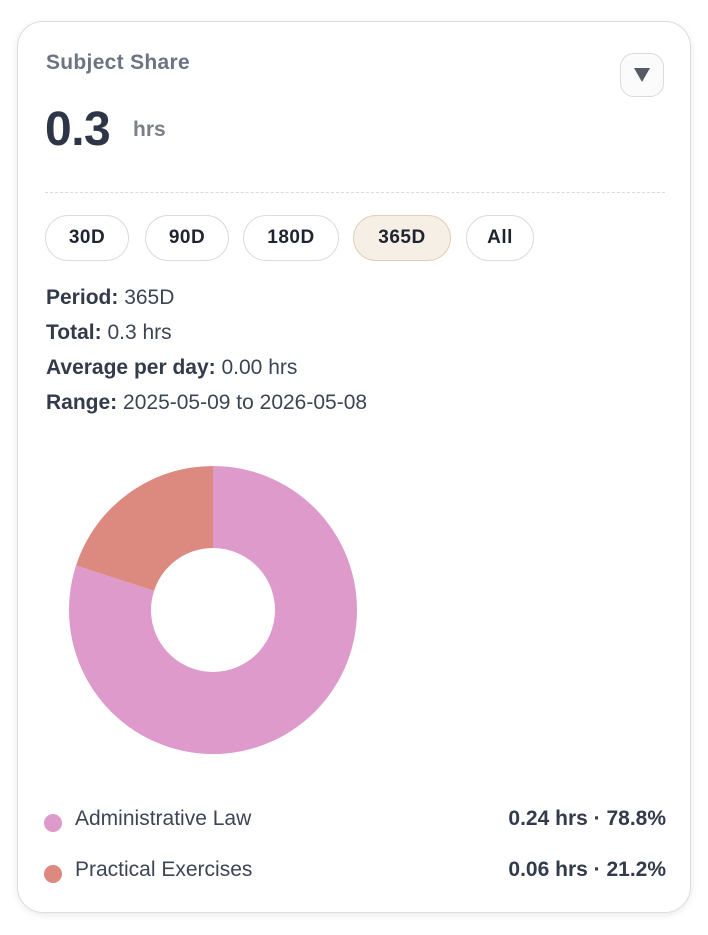 Image resolution: width=708 pixels, height=935 pixels. What do you see at coordinates (500, 238) in the screenshot?
I see `range-button-all: All` at bounding box center [500, 238].